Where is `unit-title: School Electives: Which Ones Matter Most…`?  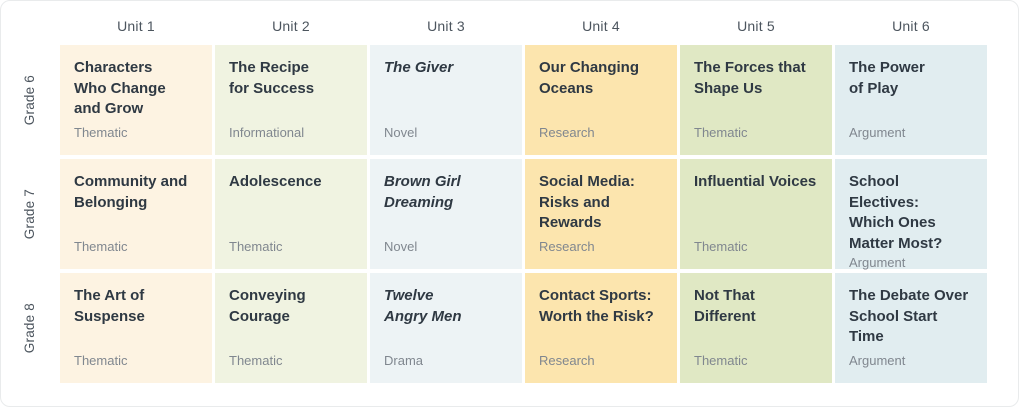
unit-title: School Electives: Which Ones Matter Most… is located at coordinates (896, 213).